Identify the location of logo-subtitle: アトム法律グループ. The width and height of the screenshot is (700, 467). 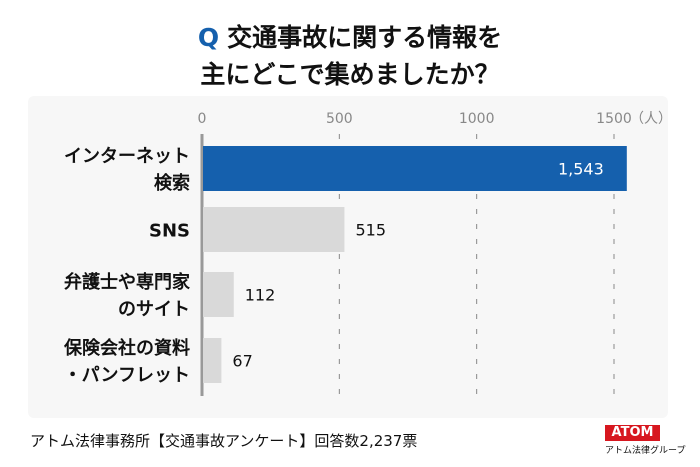
(645, 451).